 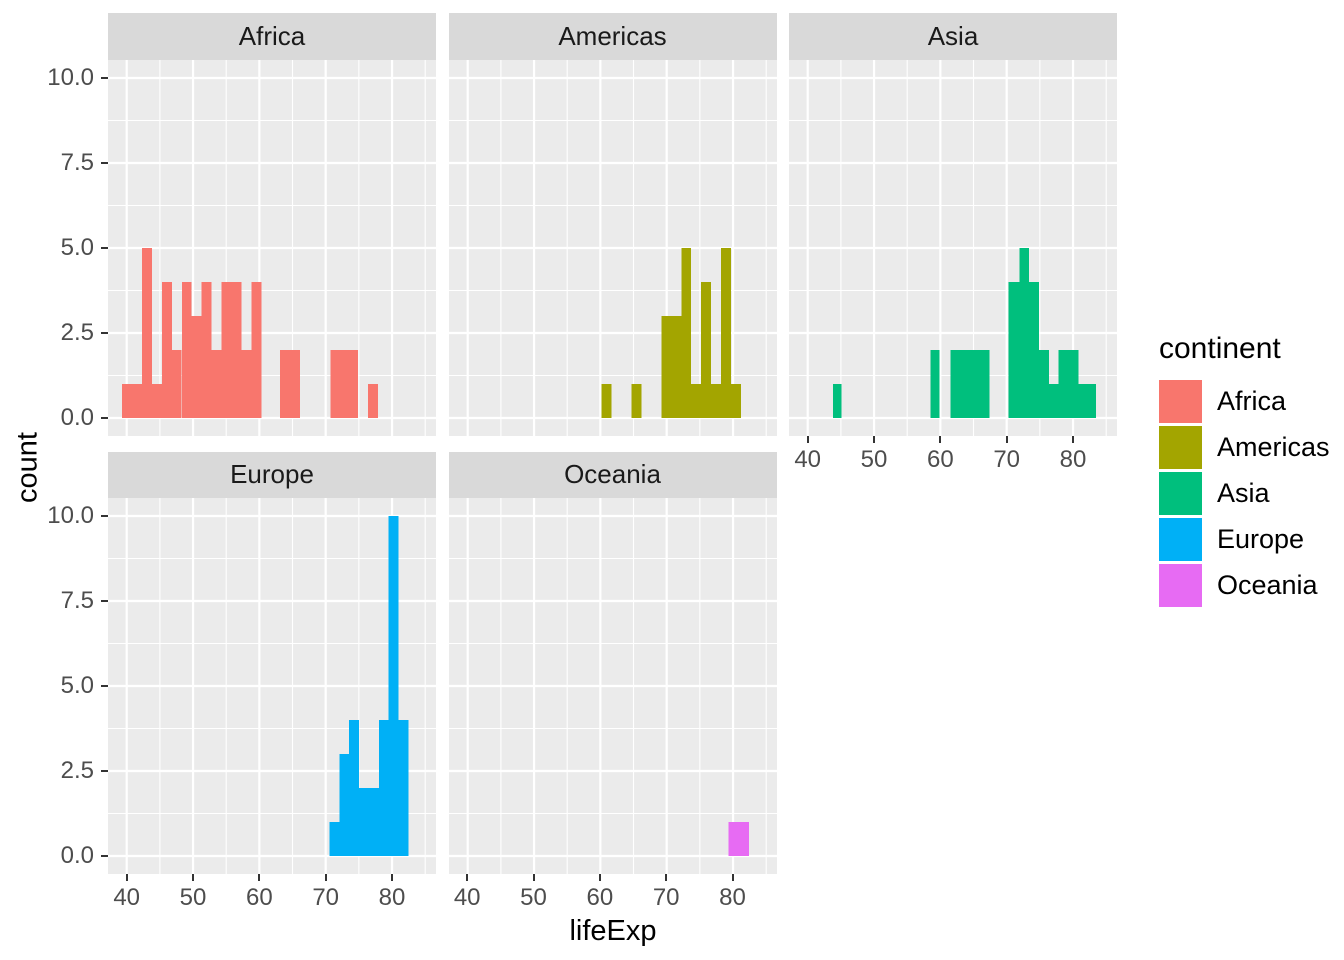 I want to click on legend-swatch-europe, so click(x=1180, y=539).